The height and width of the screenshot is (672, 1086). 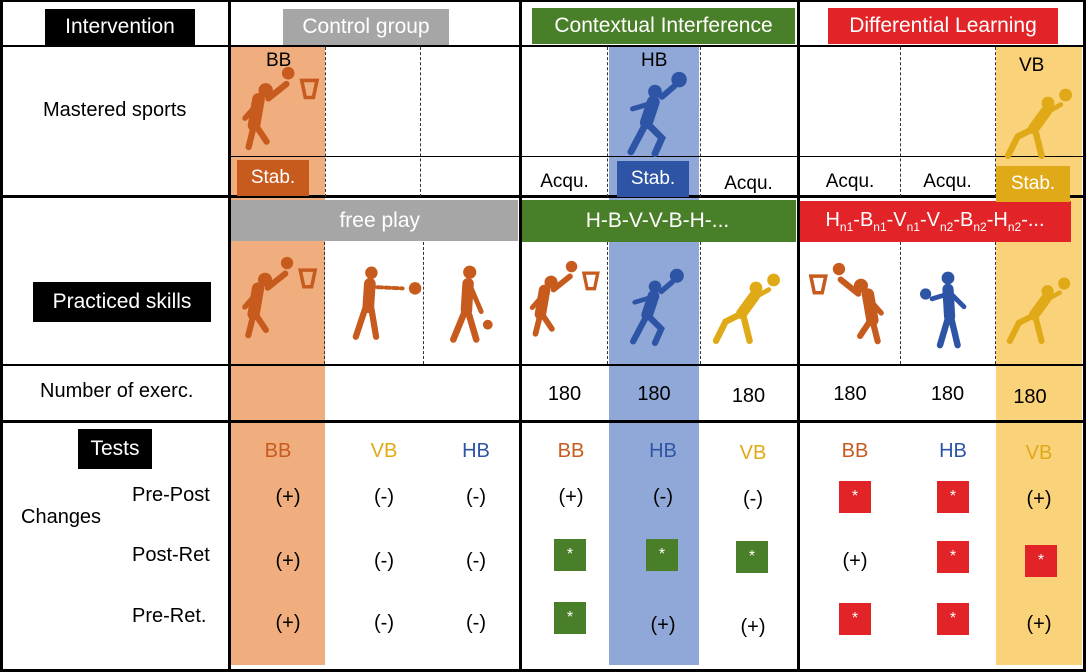 I want to click on free-play-label: free play, so click(x=379, y=220).